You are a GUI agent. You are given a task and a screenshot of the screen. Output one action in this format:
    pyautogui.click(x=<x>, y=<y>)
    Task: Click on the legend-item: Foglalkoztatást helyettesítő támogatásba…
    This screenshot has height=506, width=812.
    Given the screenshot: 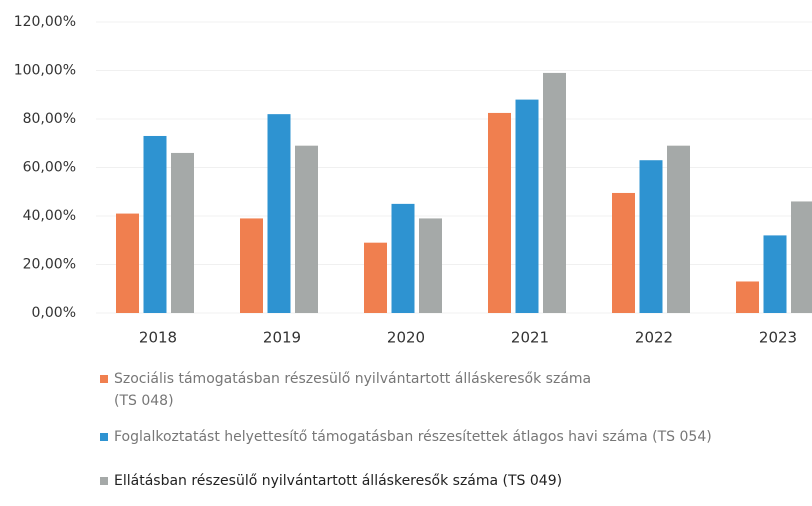 What is the action you would take?
    pyautogui.click(x=456, y=437)
    